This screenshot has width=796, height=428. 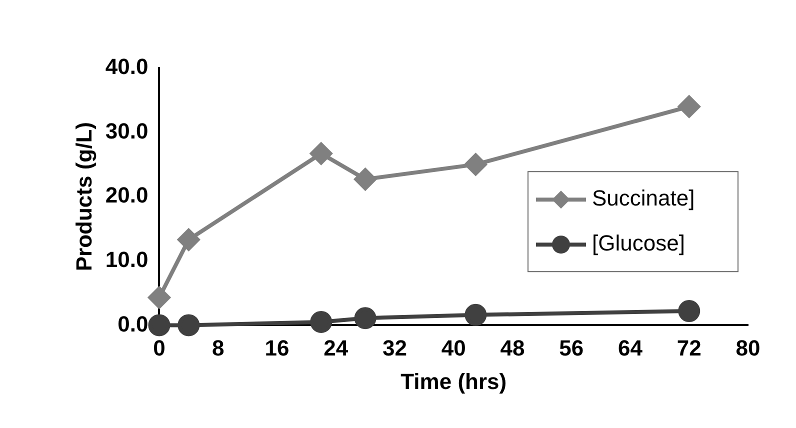 I want to click on x-tick-label: 80, so click(x=748, y=347).